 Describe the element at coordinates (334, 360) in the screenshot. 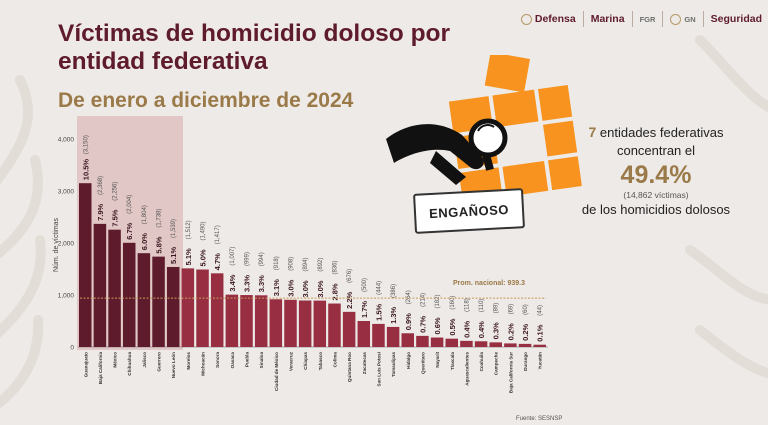

I see `category-label: Colima` at that location.